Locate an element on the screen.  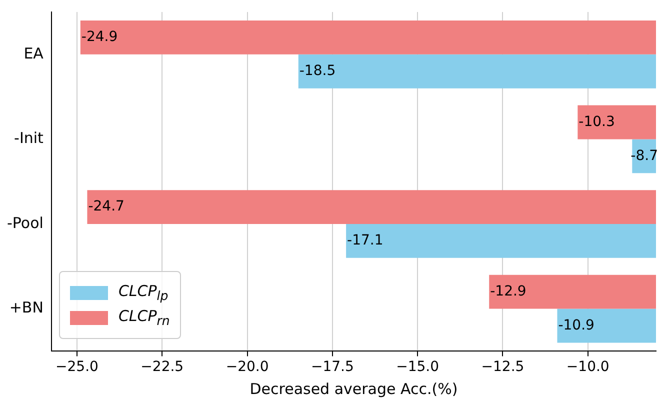
data-label: -17.1 is located at coordinates (365, 240).